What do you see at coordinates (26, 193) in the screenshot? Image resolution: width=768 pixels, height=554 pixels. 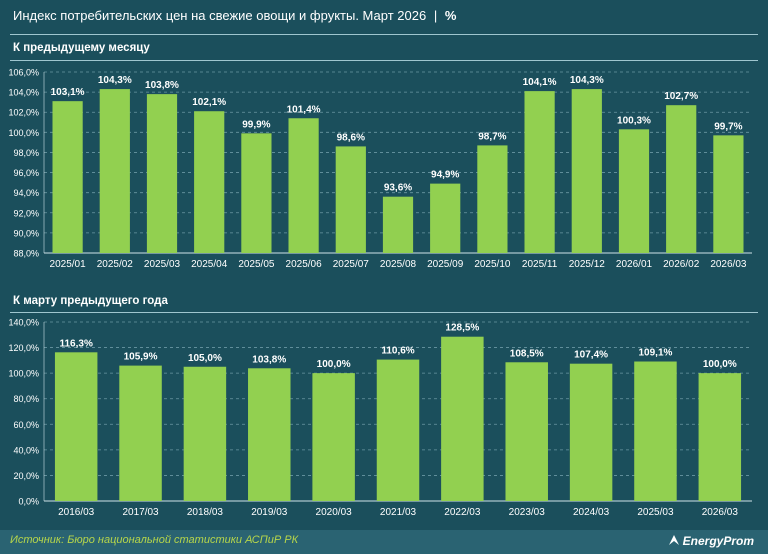 I see `y-tick-label: 94,0%` at bounding box center [26, 193].